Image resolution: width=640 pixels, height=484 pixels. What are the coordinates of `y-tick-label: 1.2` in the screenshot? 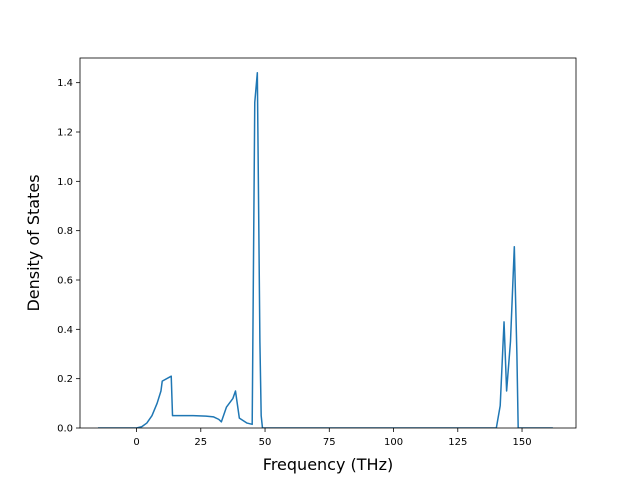 It's located at (65, 133).